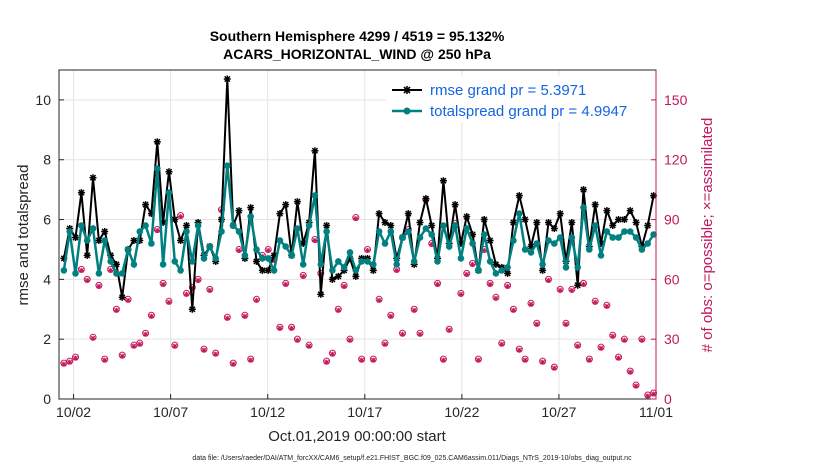 This screenshot has height=470, width=830. Describe the element at coordinates (357, 54) in the screenshot. I see `chart-title-line2: ACARS_HORIZONTAL_WIND @ 250 hPa` at that location.